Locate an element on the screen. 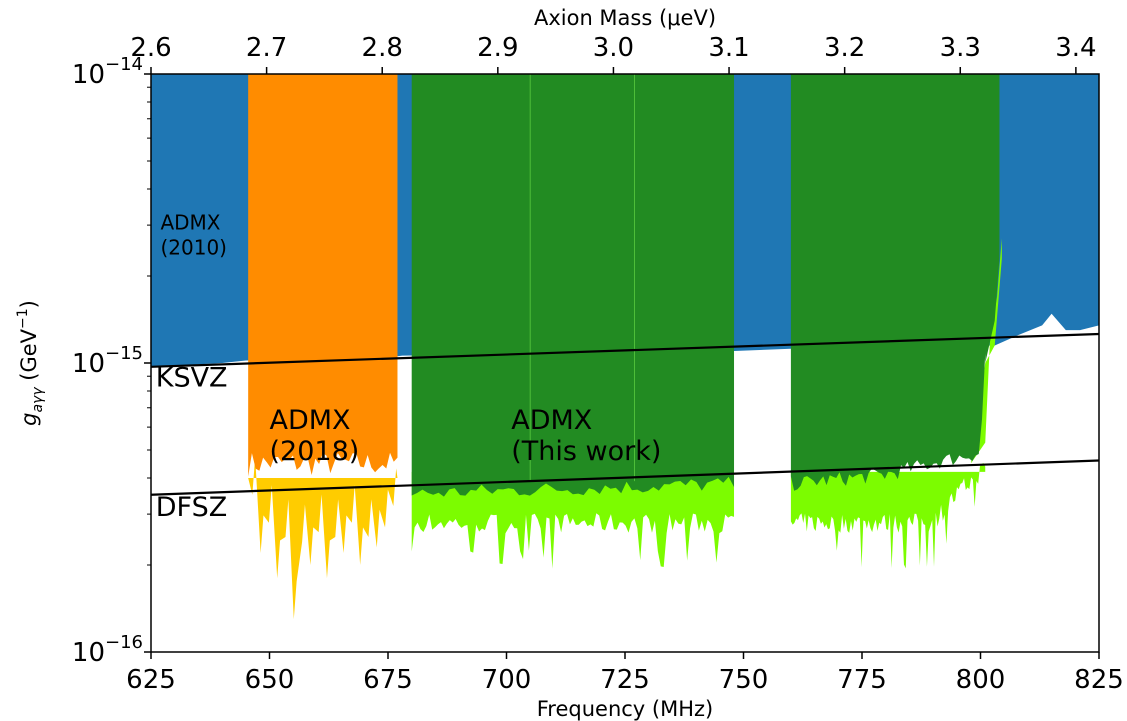 This screenshot has height=721, width=1127. y-axis-symbol: g is located at coordinates (29, 419).